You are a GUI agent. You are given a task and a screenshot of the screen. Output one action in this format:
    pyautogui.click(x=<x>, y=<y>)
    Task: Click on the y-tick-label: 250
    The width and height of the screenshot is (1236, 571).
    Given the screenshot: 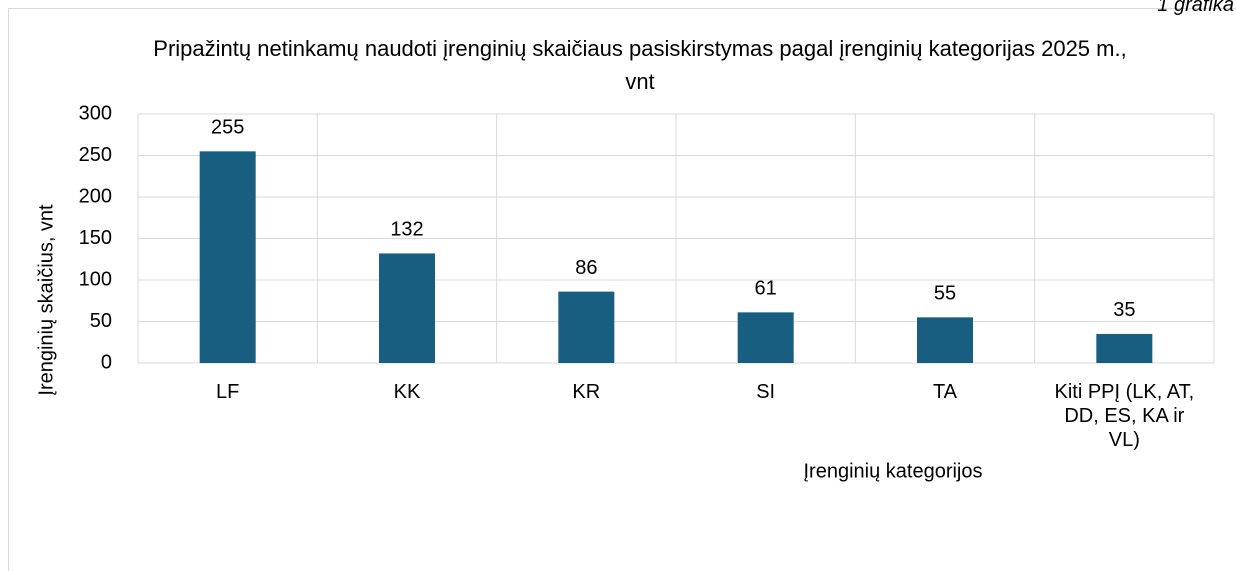 What is the action you would take?
    pyautogui.click(x=95, y=155)
    